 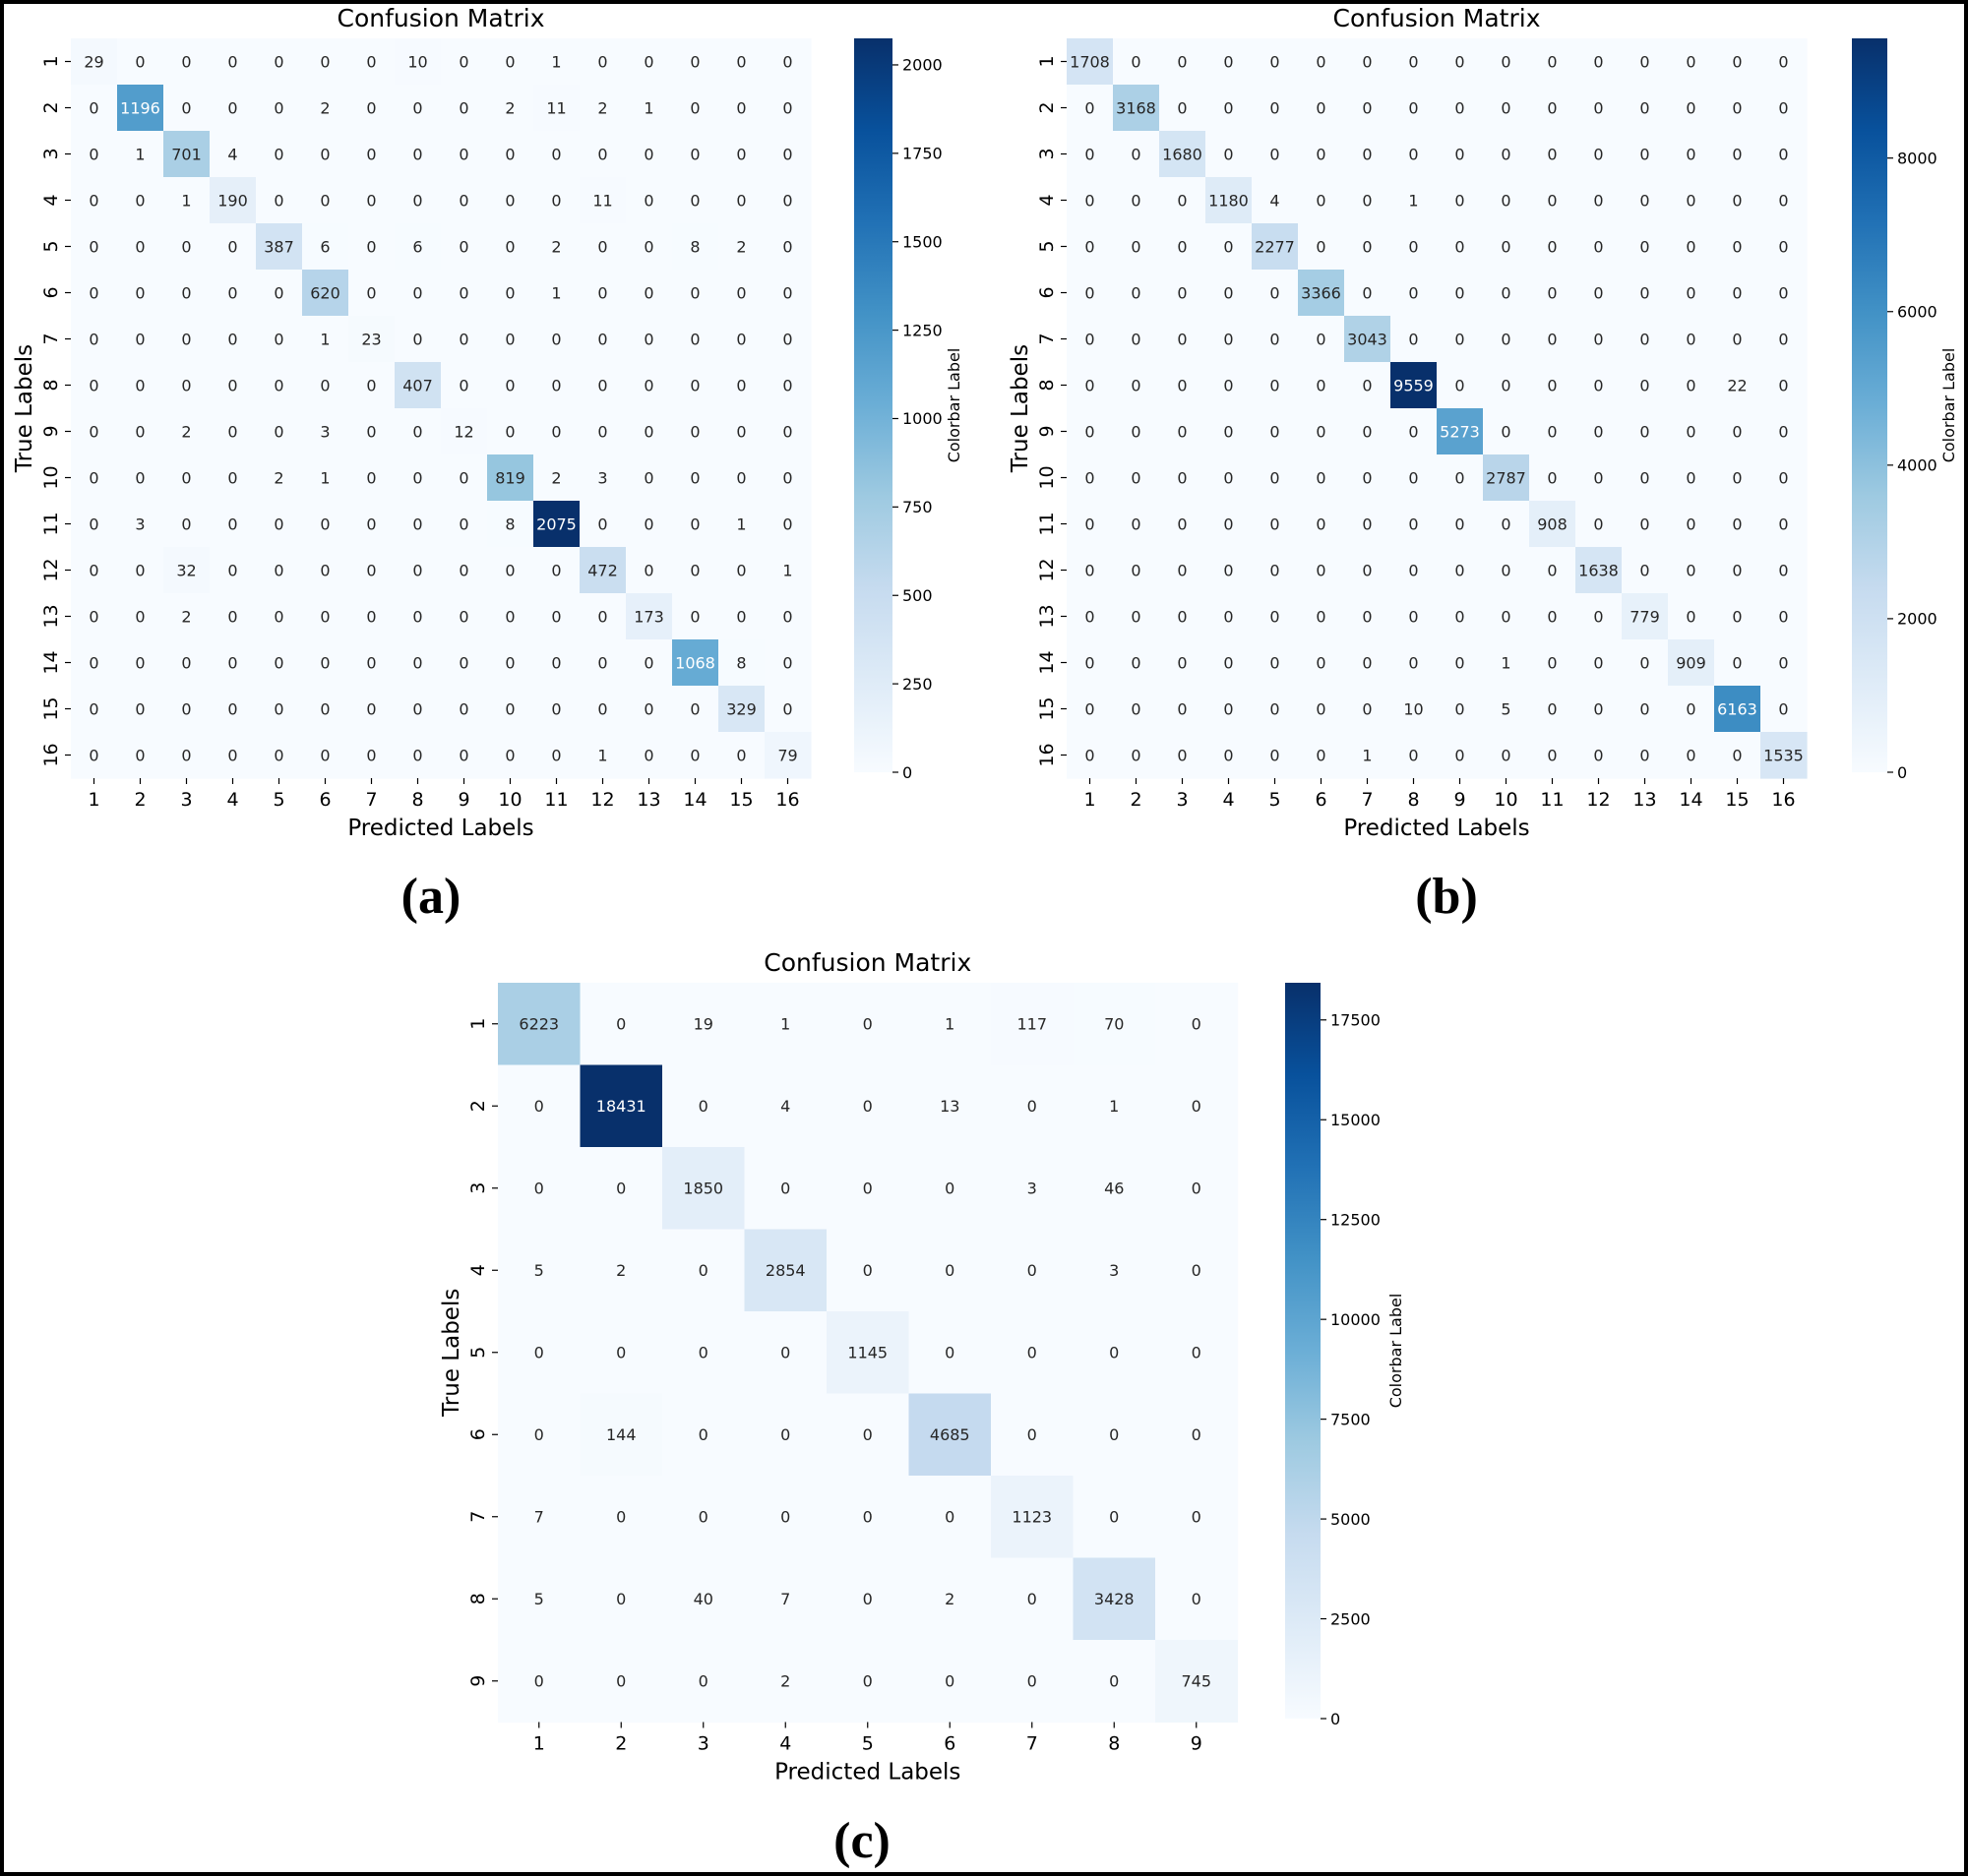 What do you see at coordinates (95, 293) in the screenshot?
I see `cma-cell-r6-c1` at bounding box center [95, 293].